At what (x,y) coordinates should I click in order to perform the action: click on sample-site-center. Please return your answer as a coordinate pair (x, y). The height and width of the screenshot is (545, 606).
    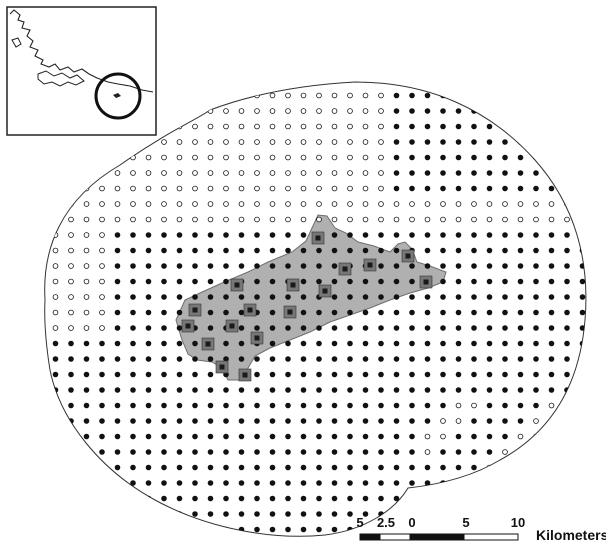
    Looking at the image, I should click on (257, 338).